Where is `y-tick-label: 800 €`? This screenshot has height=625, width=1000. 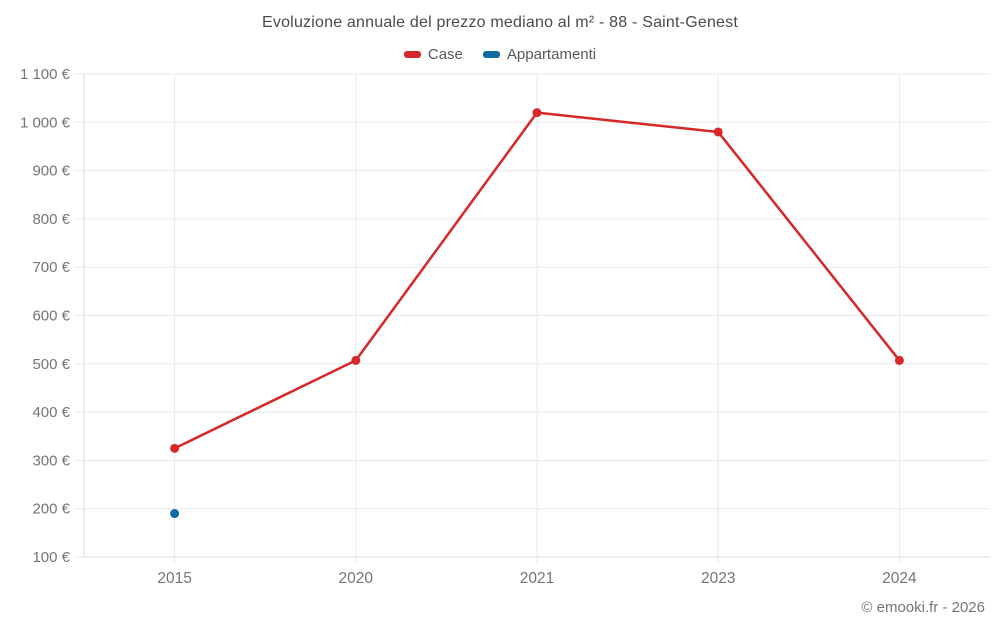 y-tick-label: 800 € is located at coordinates (51, 219).